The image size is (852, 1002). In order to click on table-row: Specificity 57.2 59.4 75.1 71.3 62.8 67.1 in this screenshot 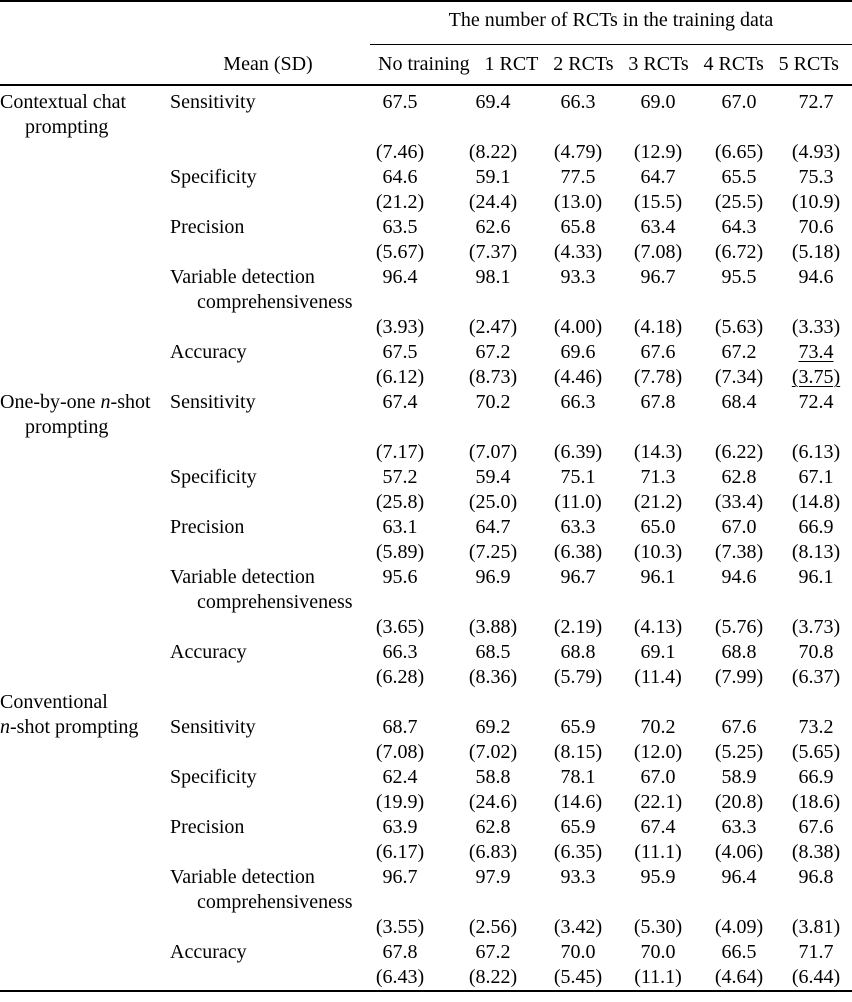, I will do `click(426, 477)`.